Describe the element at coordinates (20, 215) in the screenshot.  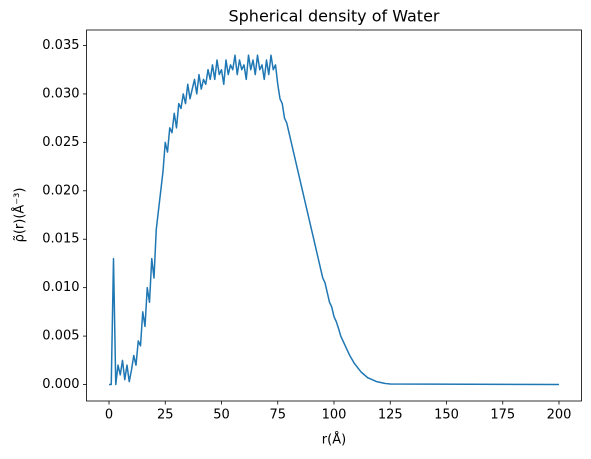
I see `y-axis-label: ρ̃(r)(Å⁻³)` at that location.